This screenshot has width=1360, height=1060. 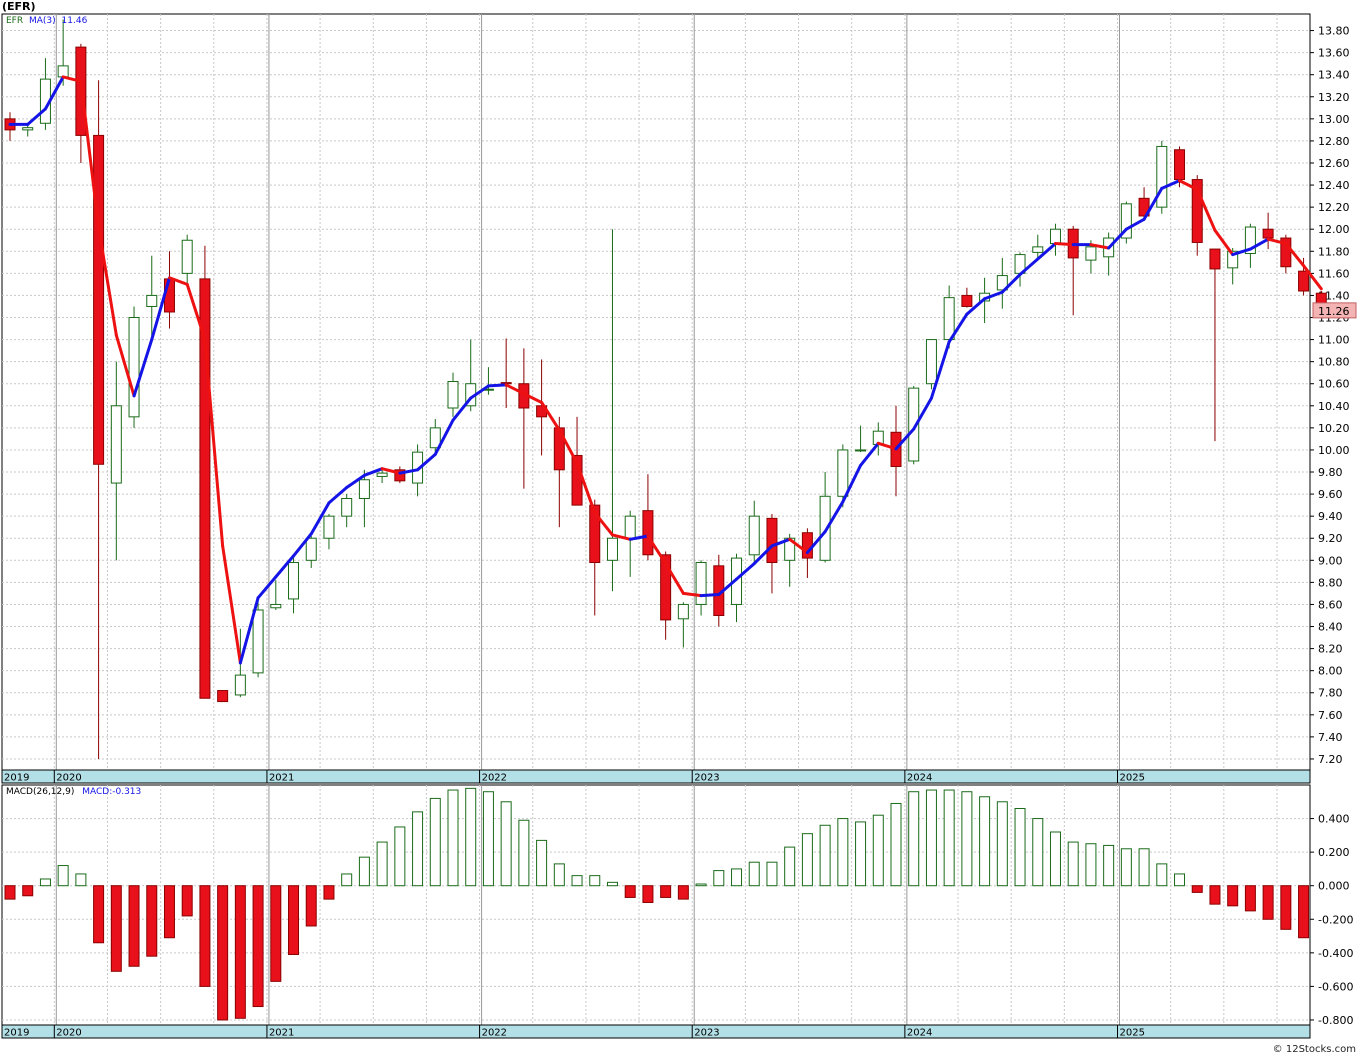 What do you see at coordinates (1330, 737) in the screenshot?
I see `price-tick-label: 7.40` at bounding box center [1330, 737].